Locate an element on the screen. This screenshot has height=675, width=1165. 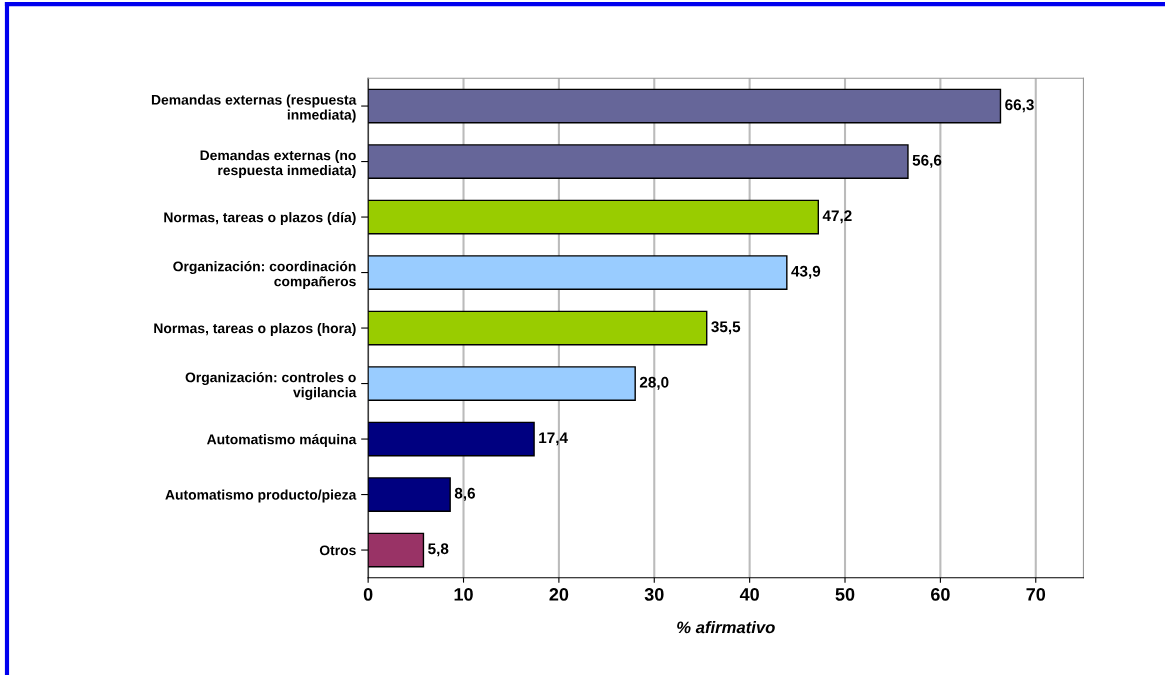
x-tick-label: 0 is located at coordinates (368, 594).